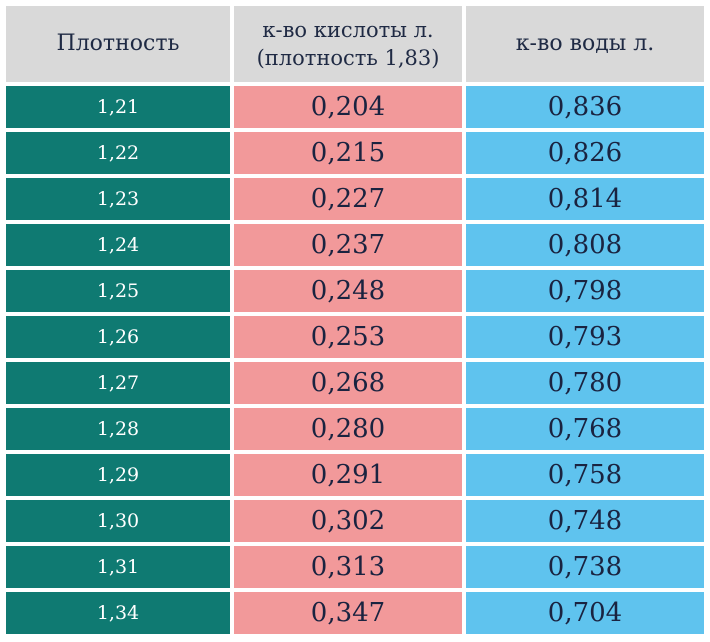 This screenshot has height=642, width=710. What do you see at coordinates (585, 521) in the screenshot?
I see `water-cell: 0,748` at bounding box center [585, 521].